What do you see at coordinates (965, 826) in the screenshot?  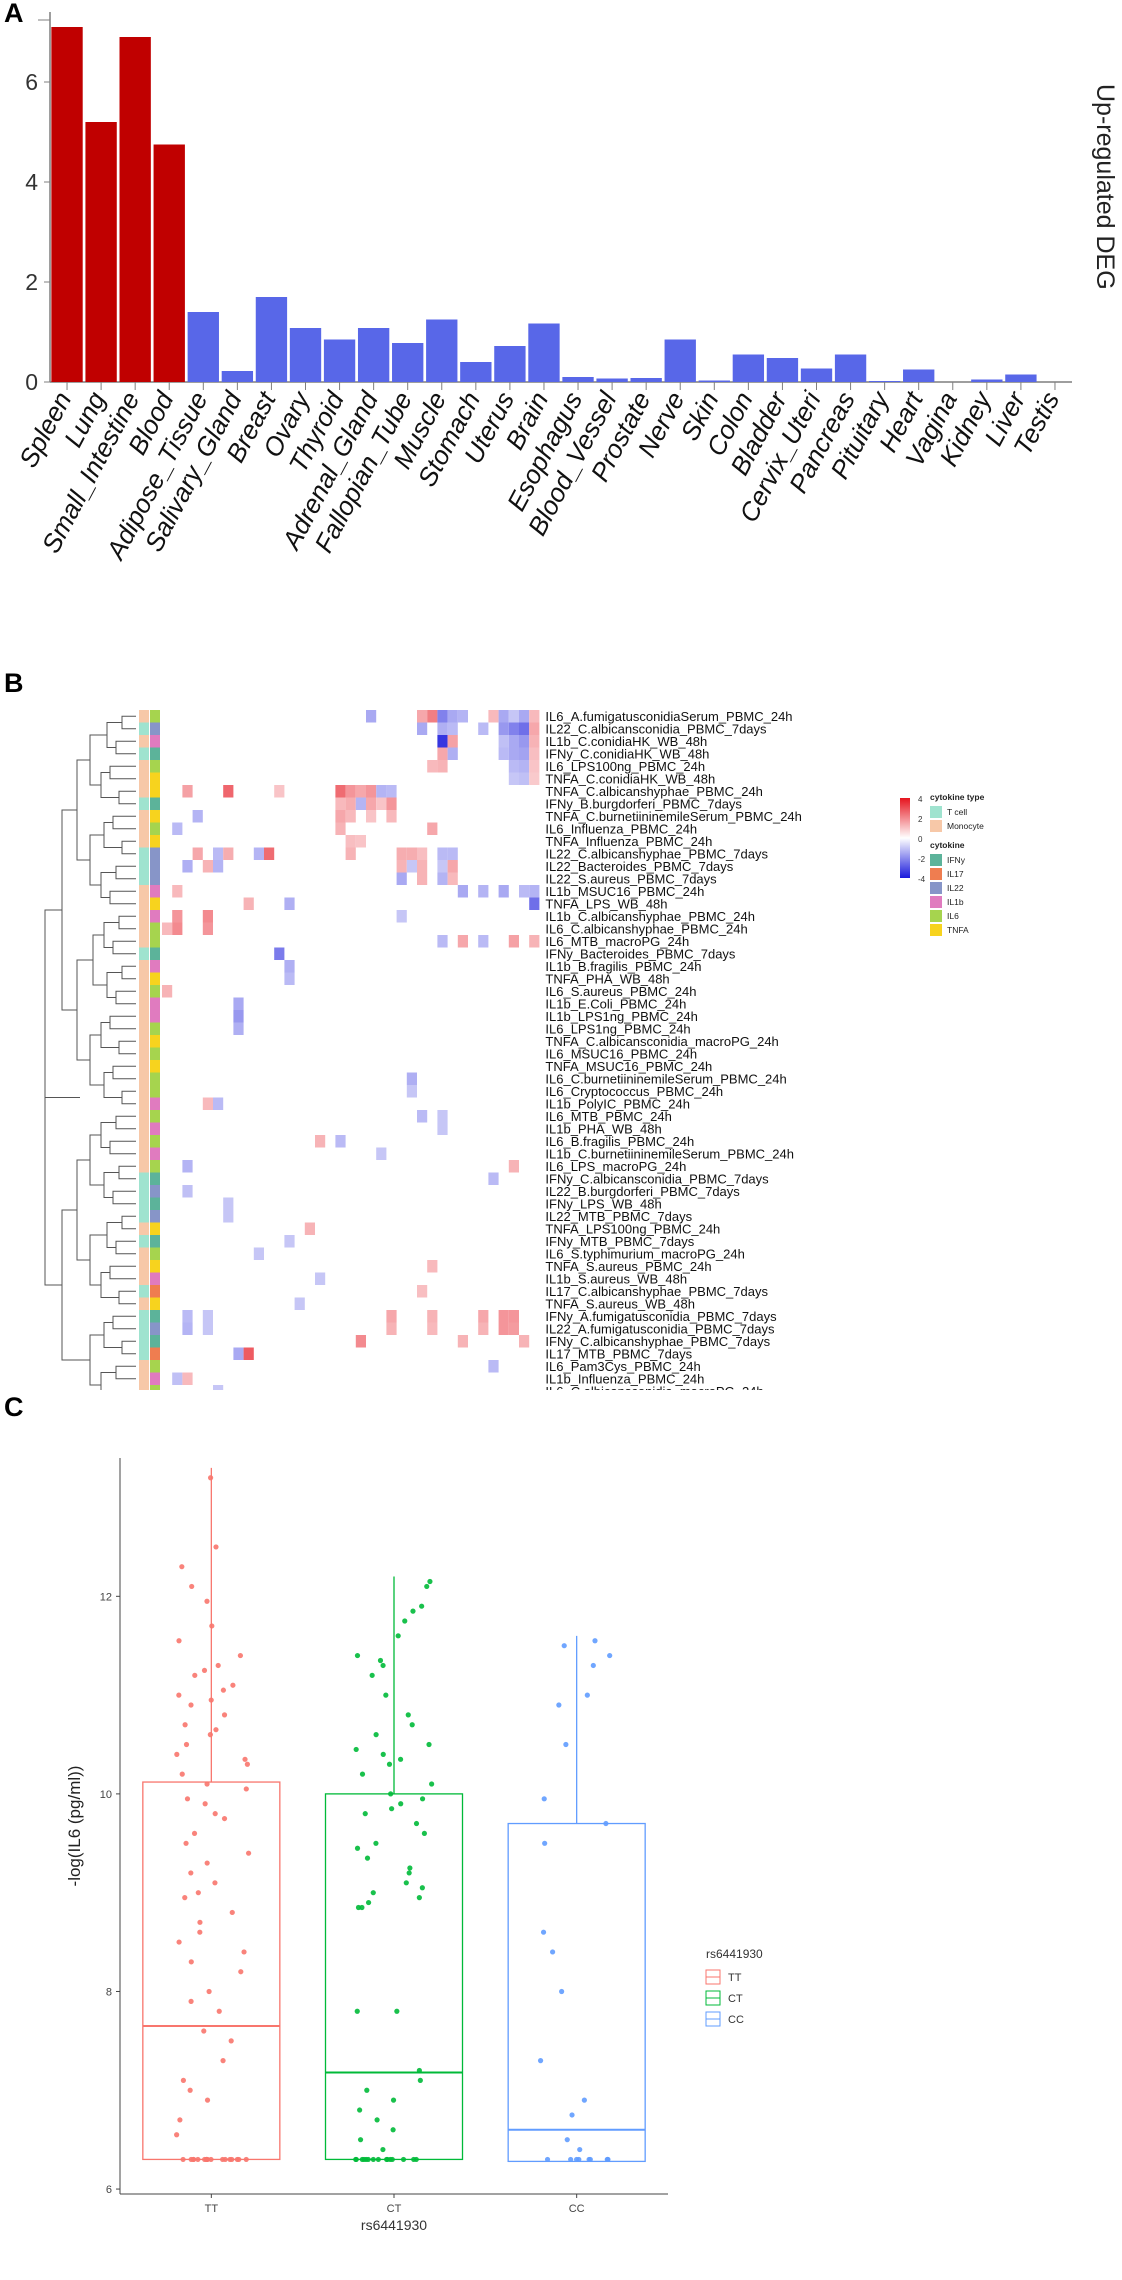 I see `legend-entry: Monocyte` at bounding box center [965, 826].